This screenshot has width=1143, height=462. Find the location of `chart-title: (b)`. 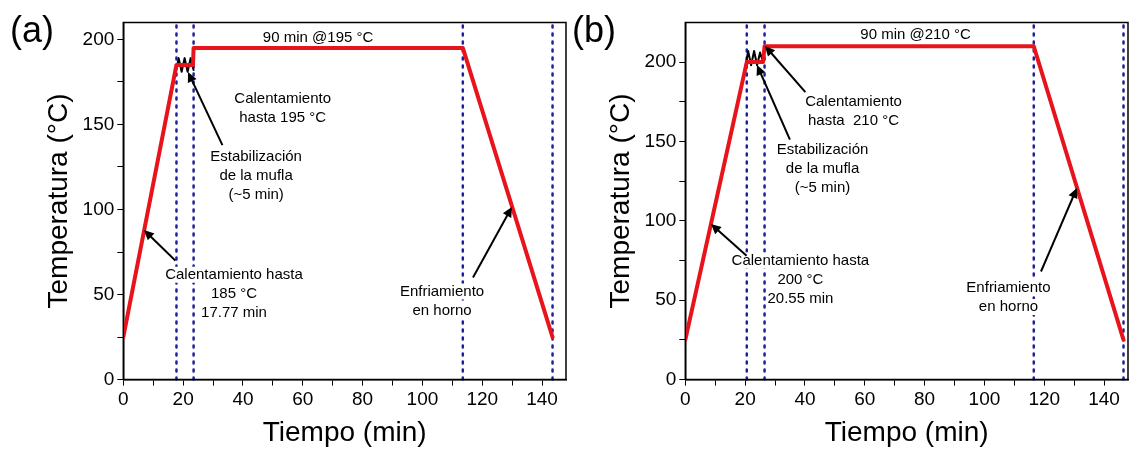

chart-title: (b) is located at coordinates (594, 29).